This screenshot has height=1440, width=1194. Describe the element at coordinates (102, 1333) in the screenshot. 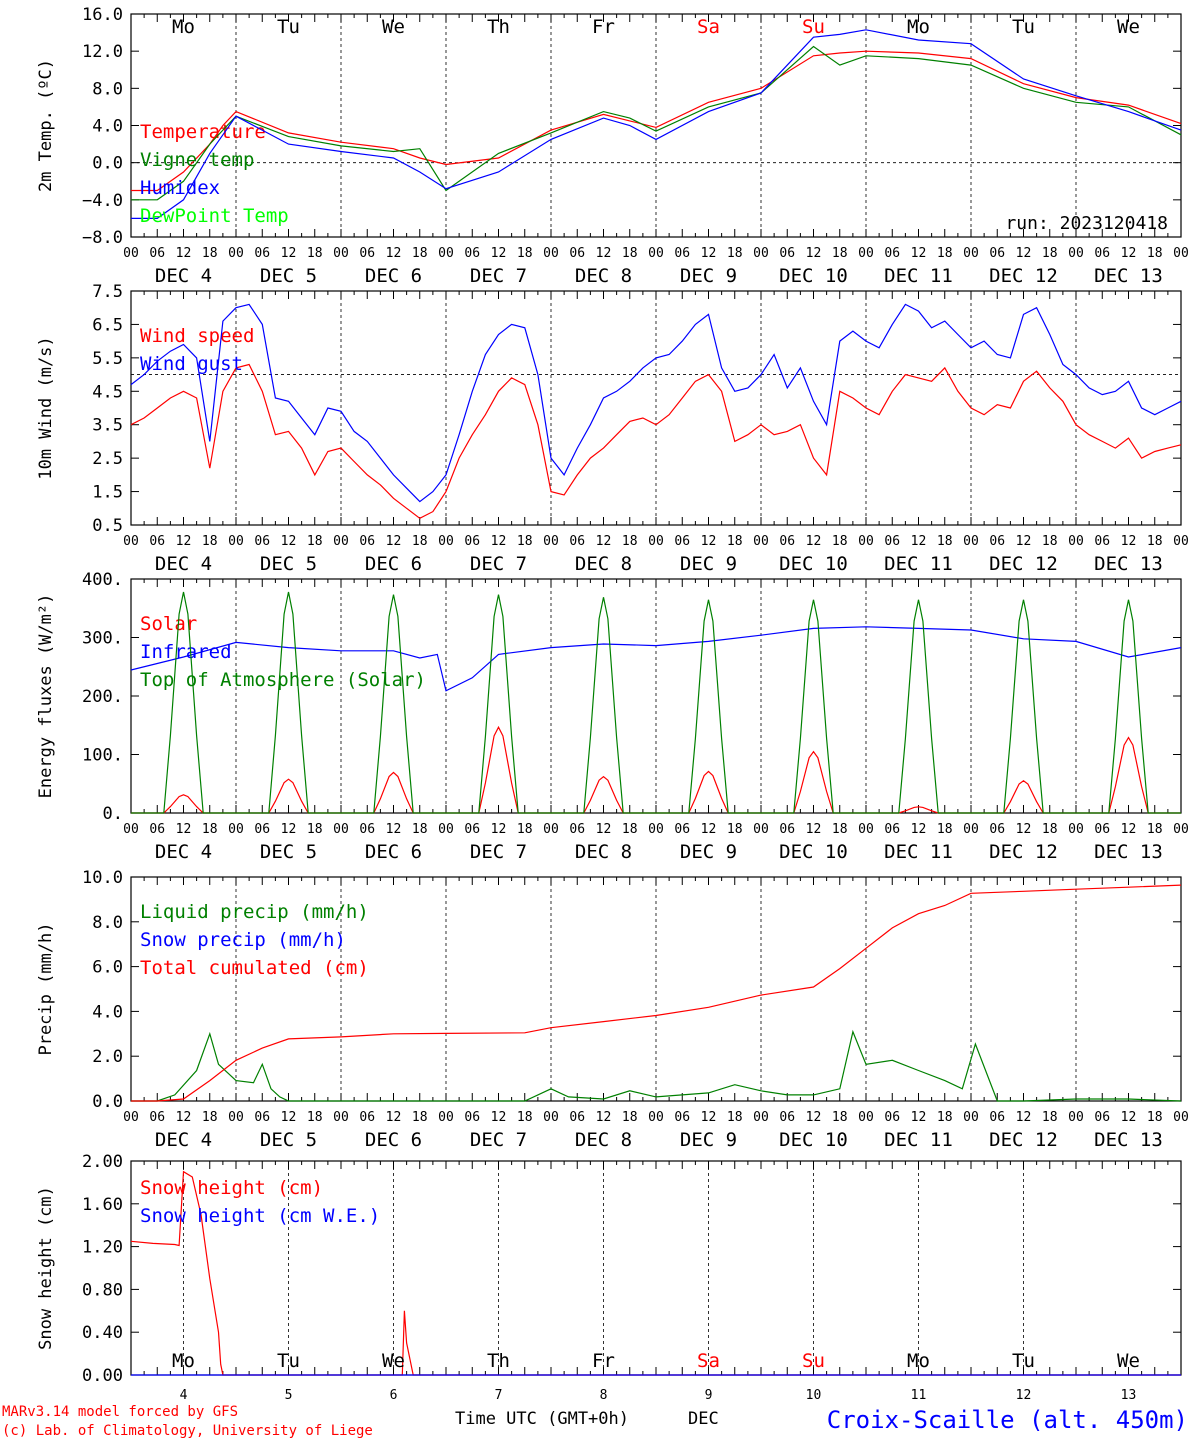

I see `y-tick-label: 0.40` at that location.